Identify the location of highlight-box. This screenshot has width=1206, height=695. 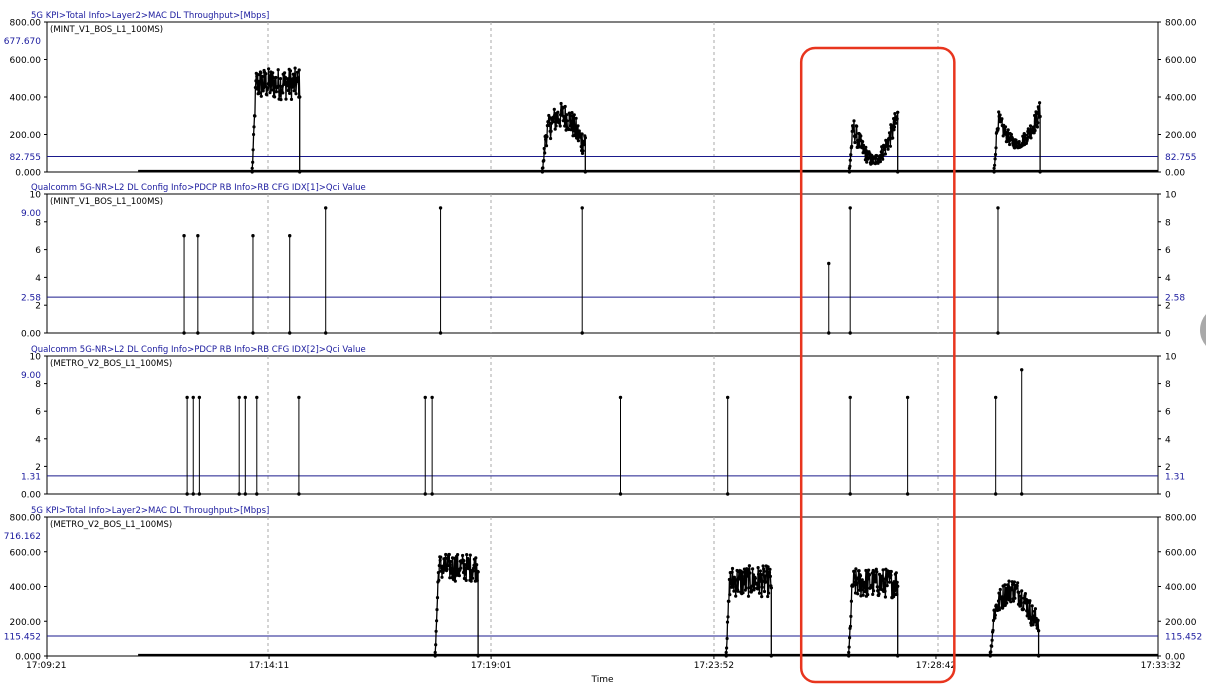
(877, 365).